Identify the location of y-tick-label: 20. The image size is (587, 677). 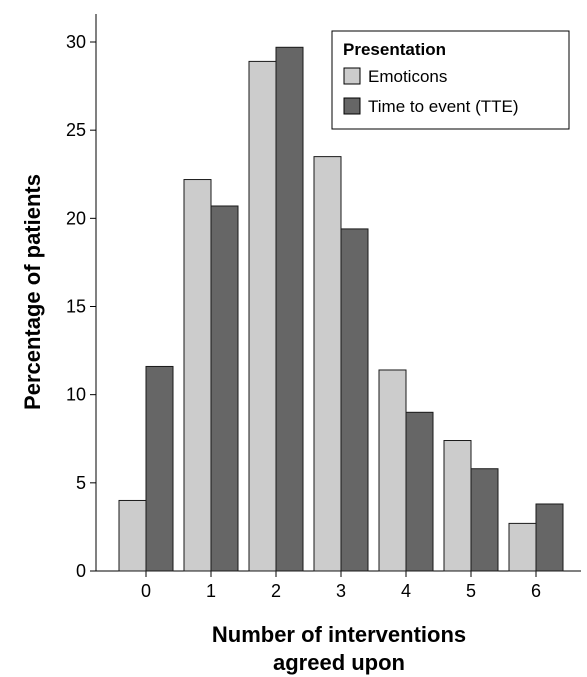
(76, 218).